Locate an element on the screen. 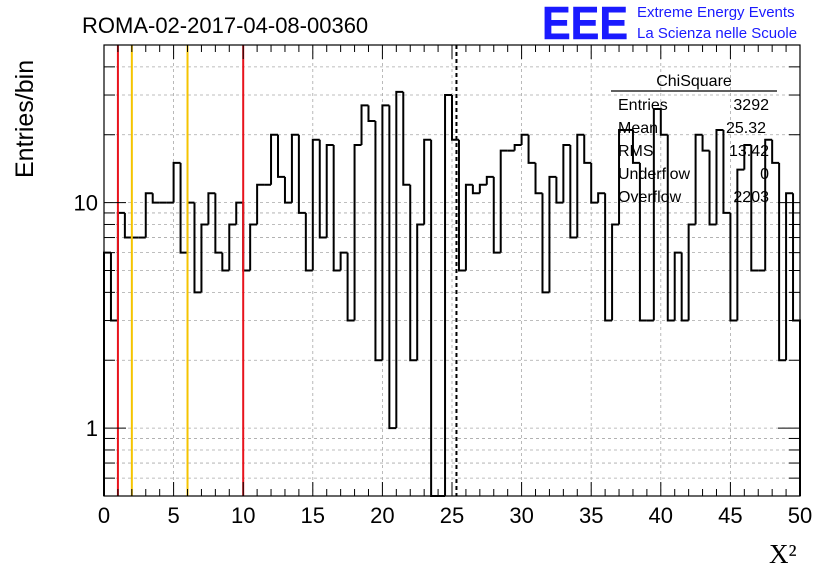 The width and height of the screenshot is (836, 572). x-tick-label: 50 is located at coordinates (800, 515).